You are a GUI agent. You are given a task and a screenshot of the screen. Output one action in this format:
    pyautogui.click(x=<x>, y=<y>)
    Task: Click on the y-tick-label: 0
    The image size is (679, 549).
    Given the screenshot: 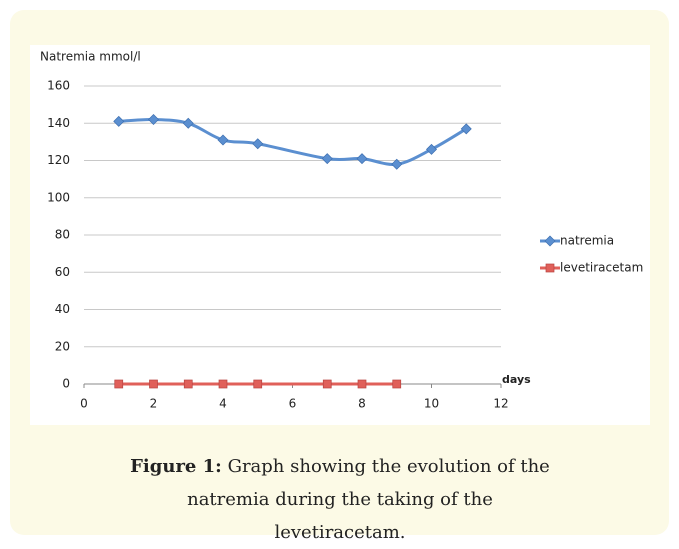 What is the action you would take?
    pyautogui.click(x=66, y=384)
    